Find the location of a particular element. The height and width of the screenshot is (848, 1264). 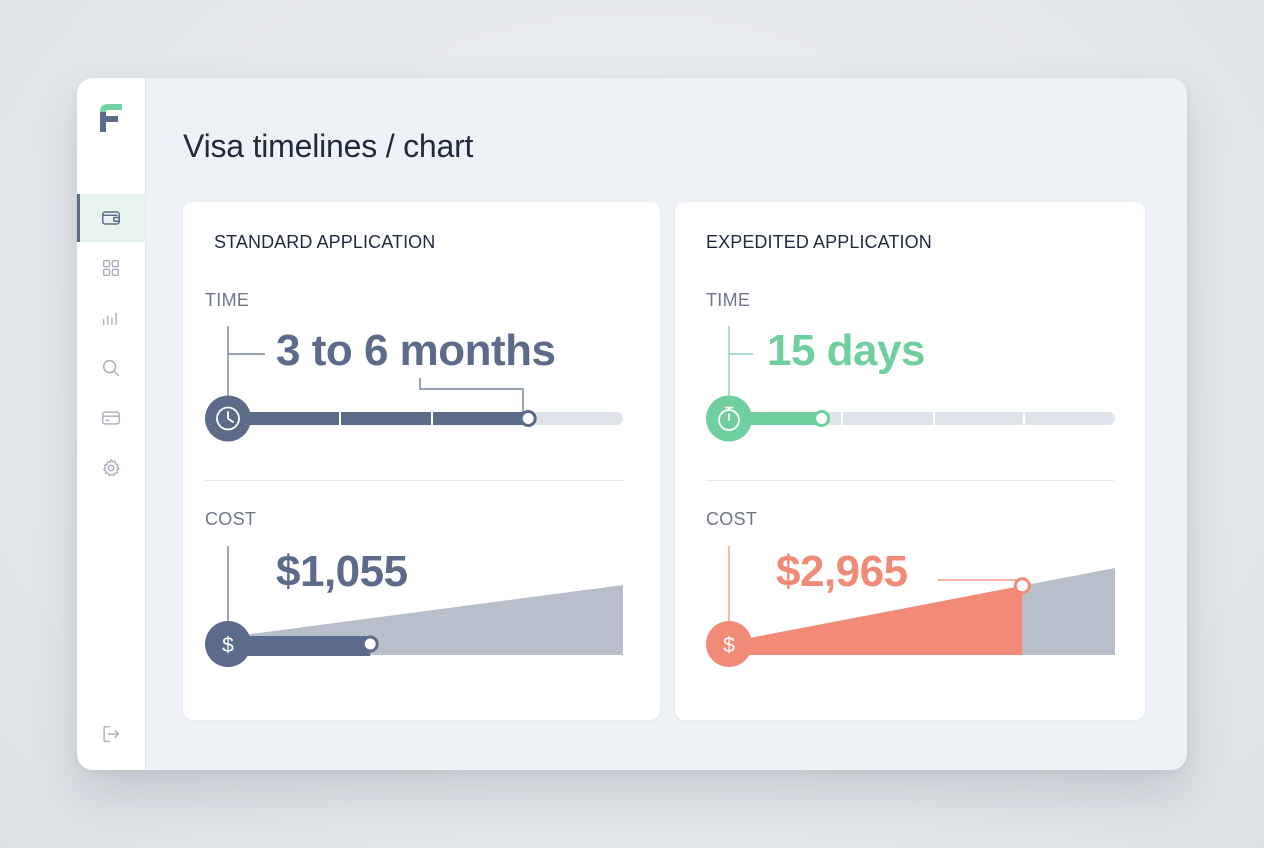

time-value: 15 days is located at coordinates (846, 350).